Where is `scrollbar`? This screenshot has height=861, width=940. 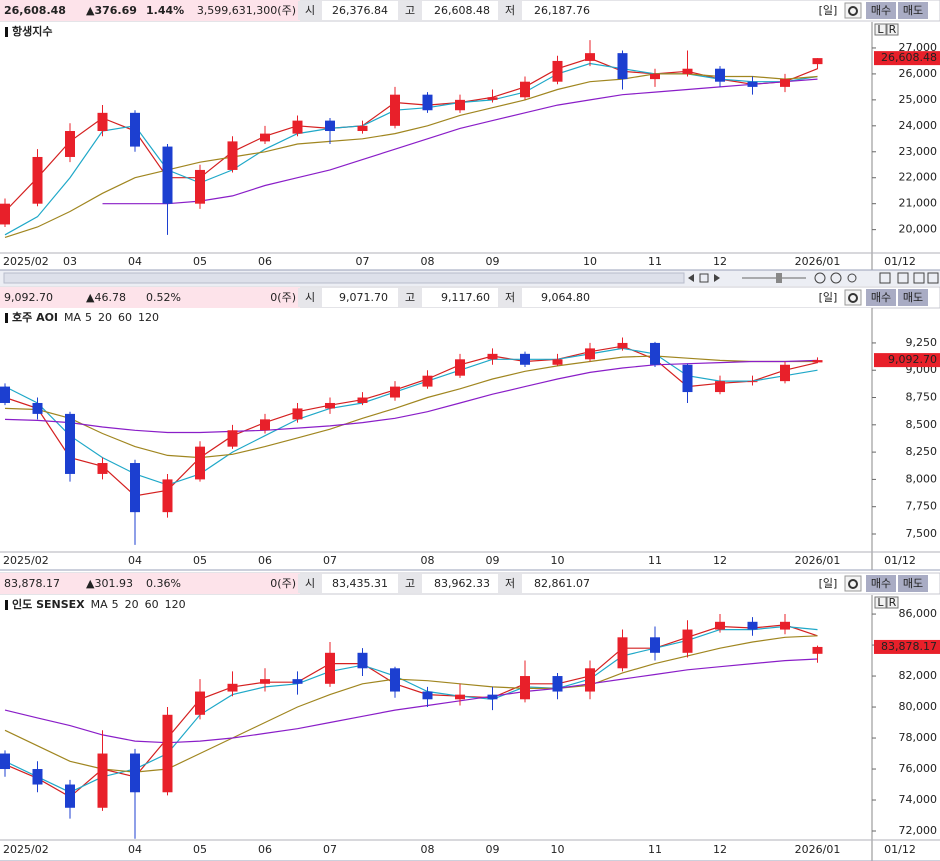 scrollbar is located at coordinates (344, 278).